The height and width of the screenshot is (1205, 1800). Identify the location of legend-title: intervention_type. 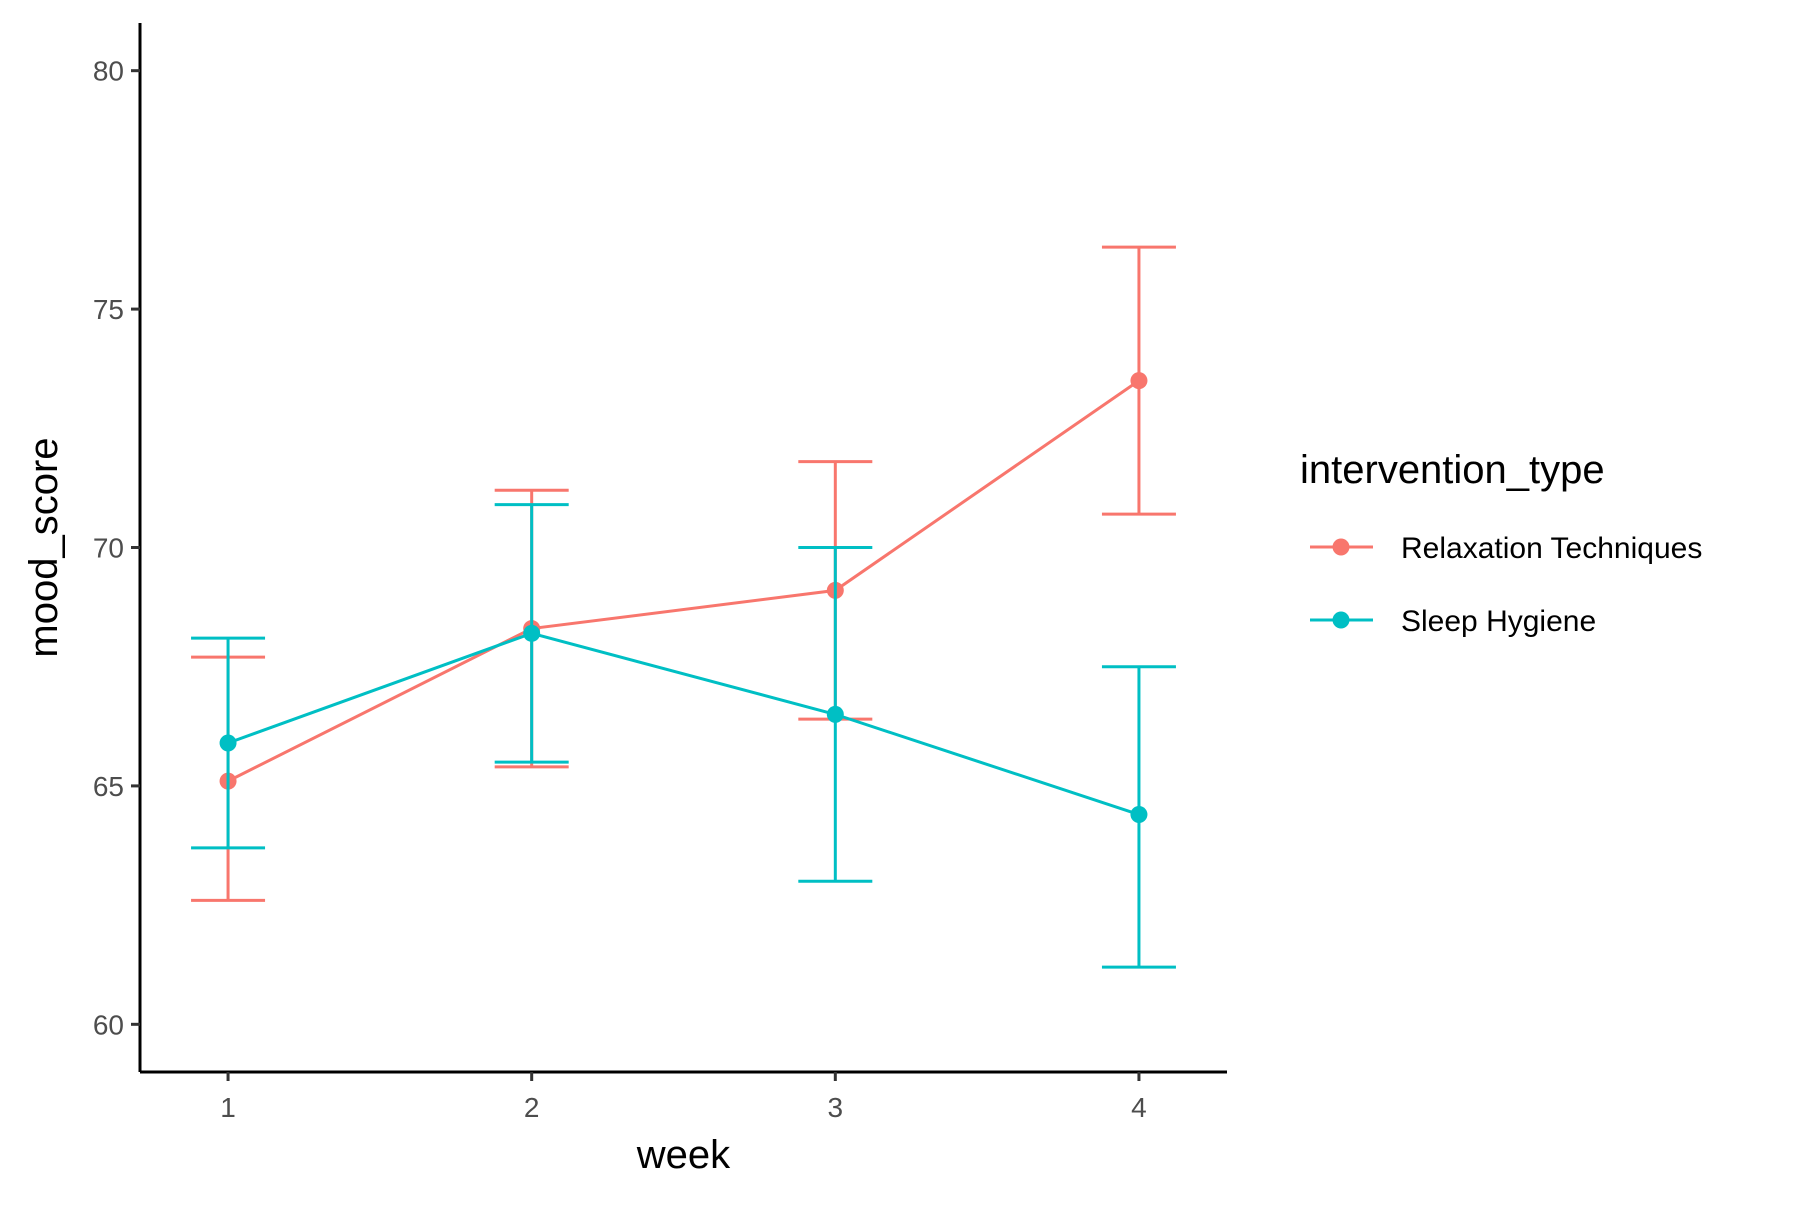
(1452, 470).